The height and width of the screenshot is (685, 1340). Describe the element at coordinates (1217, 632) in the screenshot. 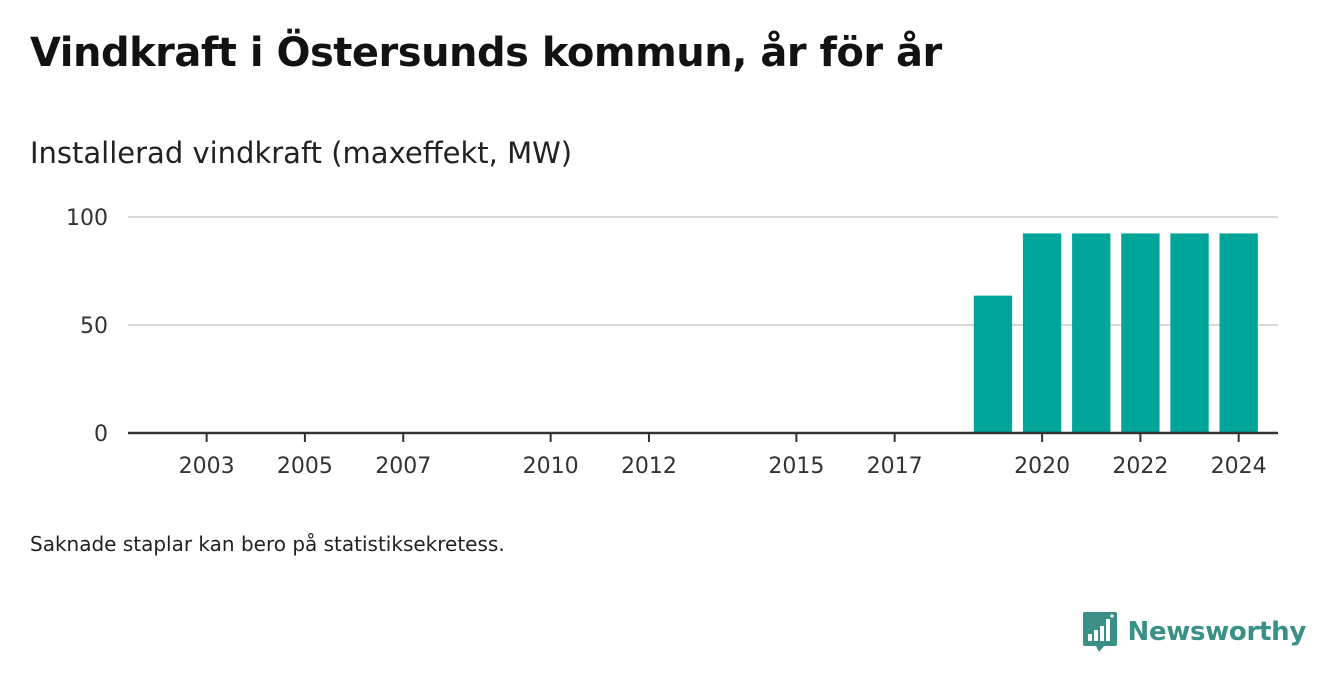

I see `brand-name: Newsworthy` at that location.